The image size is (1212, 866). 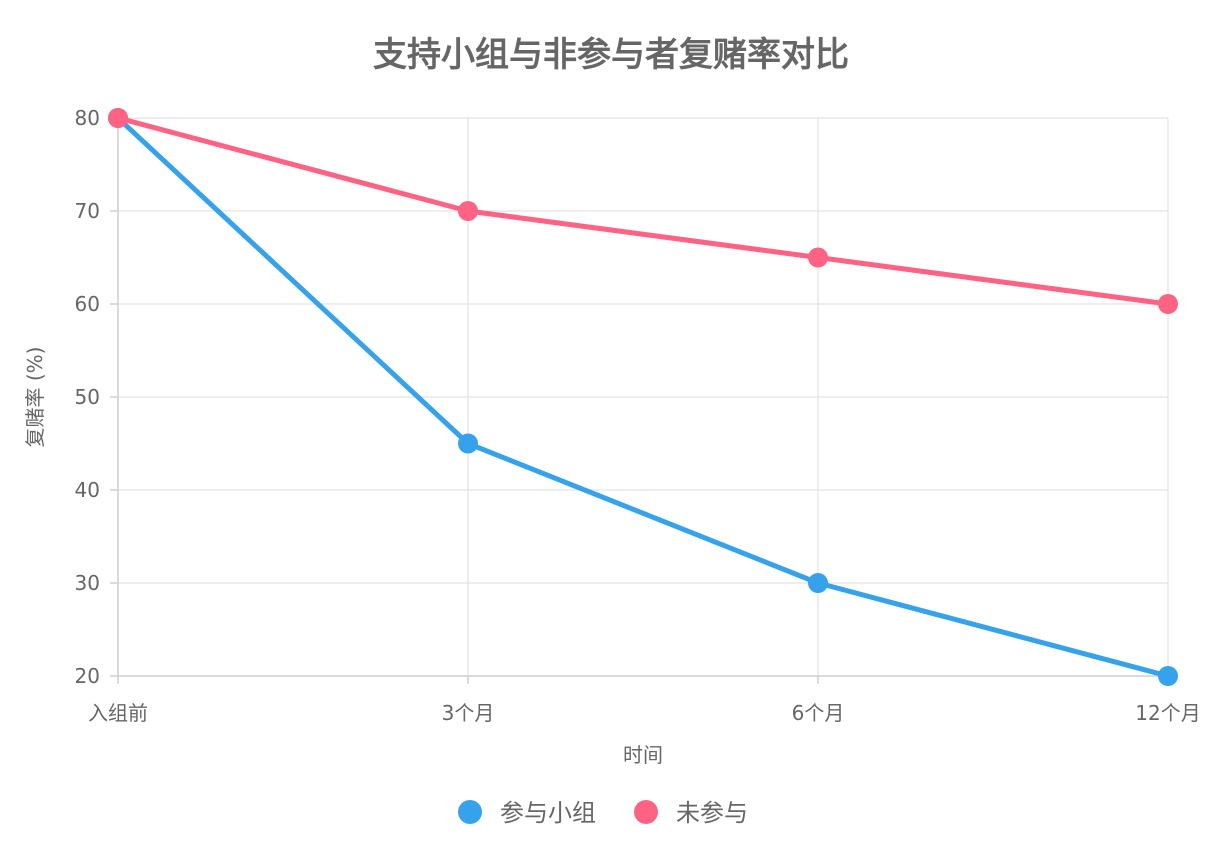 What do you see at coordinates (87, 211) in the screenshot?
I see `y-tick-label: 70` at bounding box center [87, 211].